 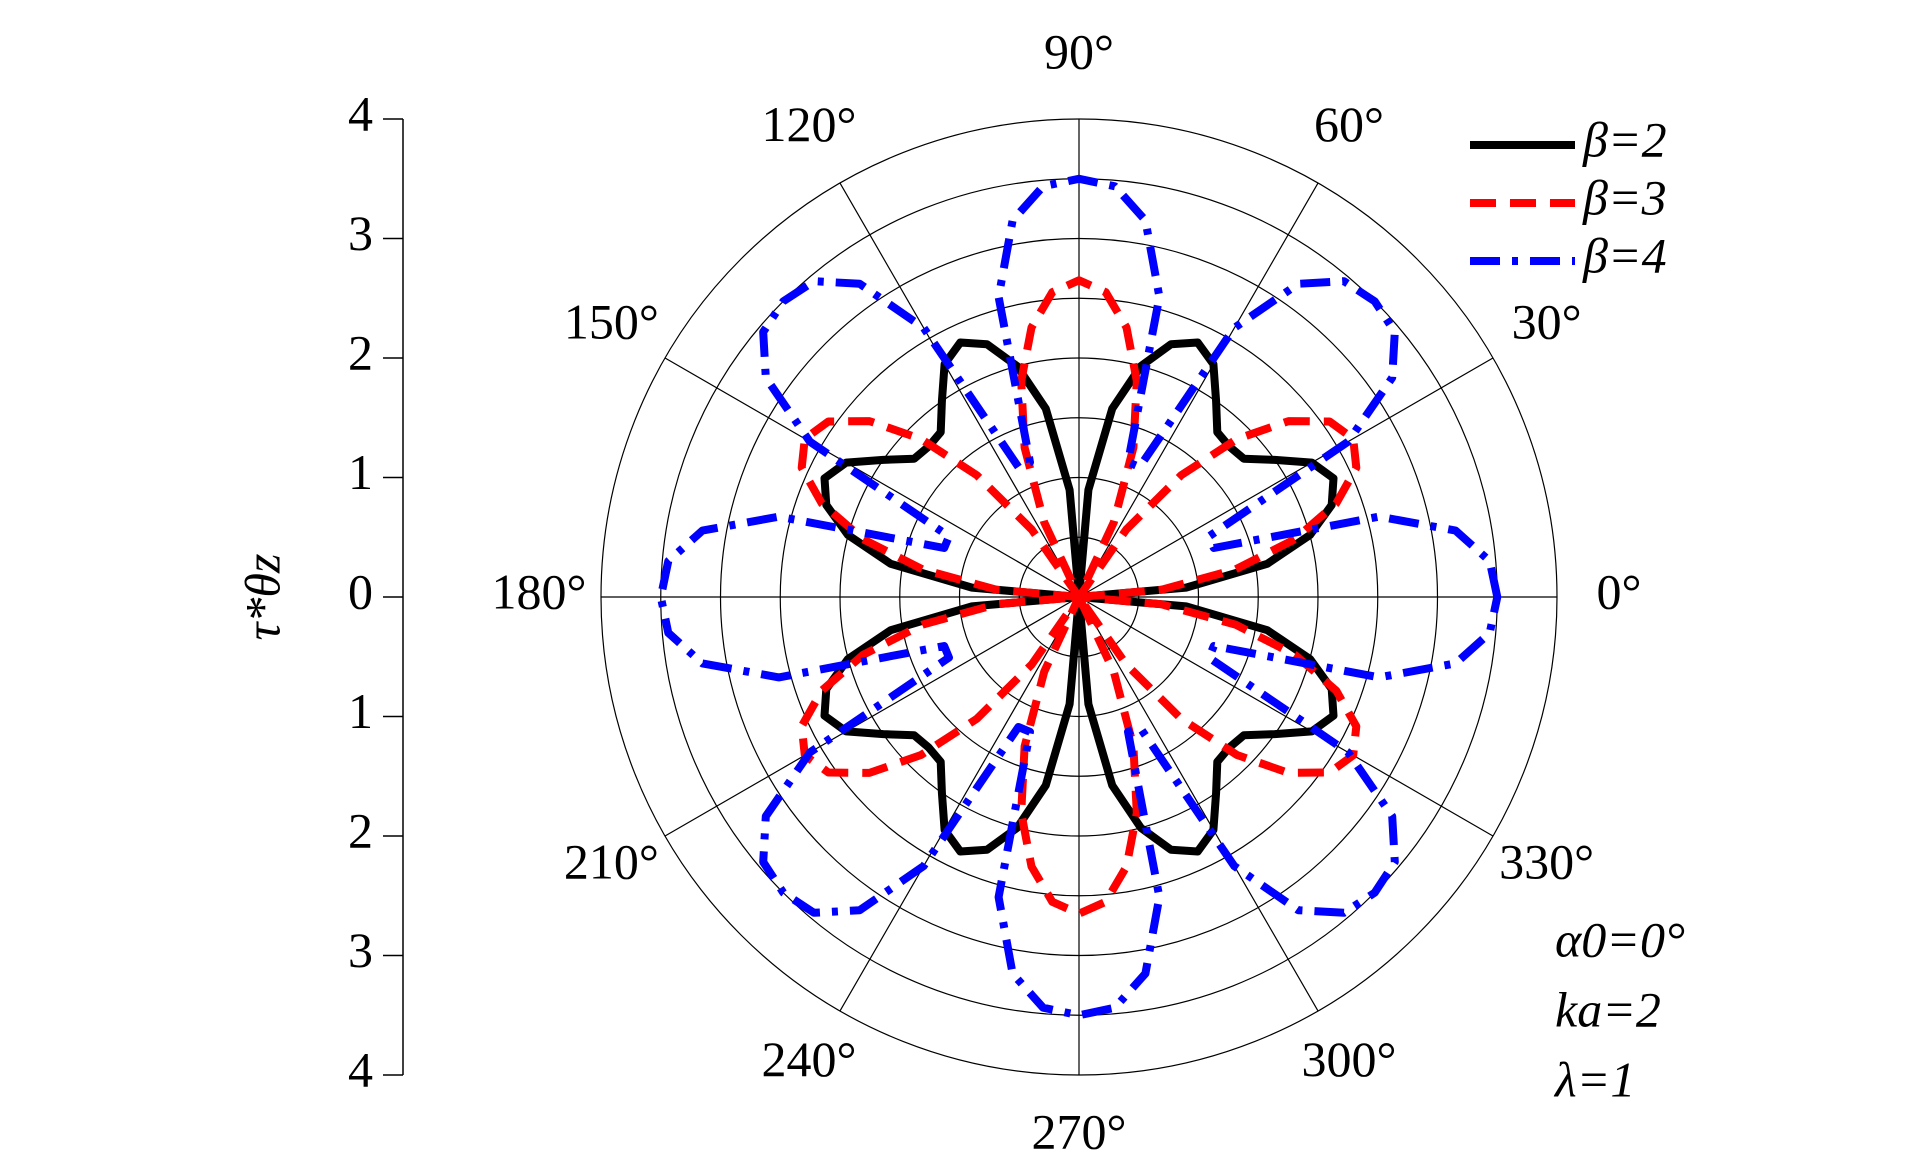 What do you see at coordinates (1624, 255) in the screenshot?
I see `legend-label: β=4` at bounding box center [1624, 255].